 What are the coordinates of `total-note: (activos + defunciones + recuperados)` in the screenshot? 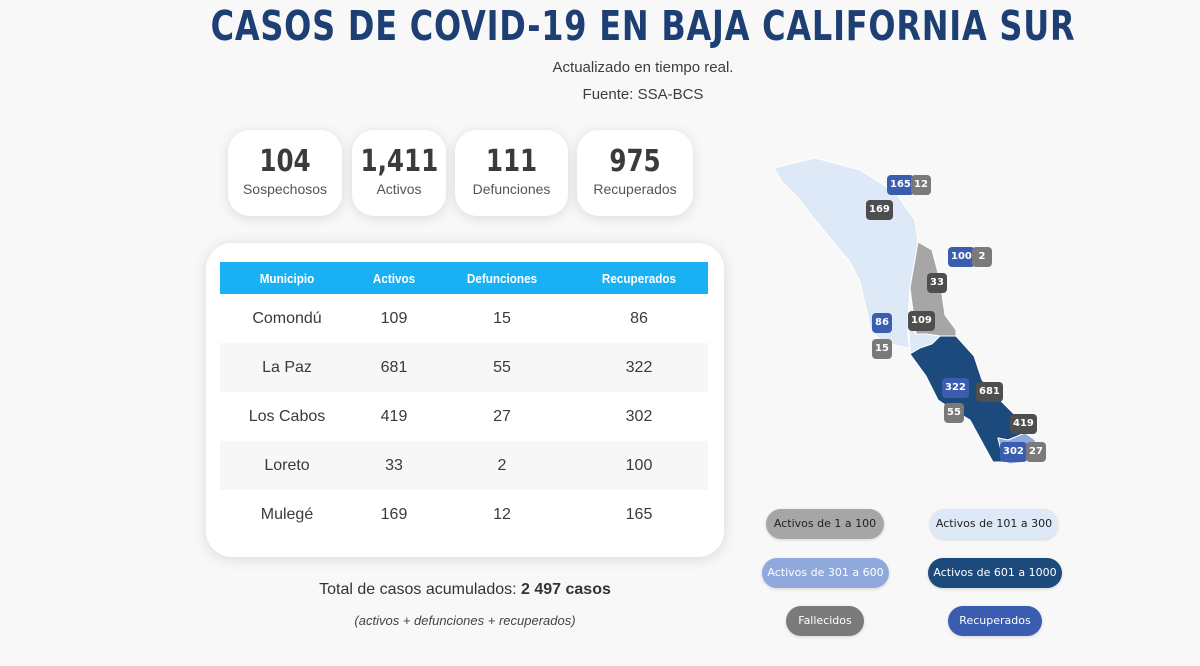 It's located at (465, 620).